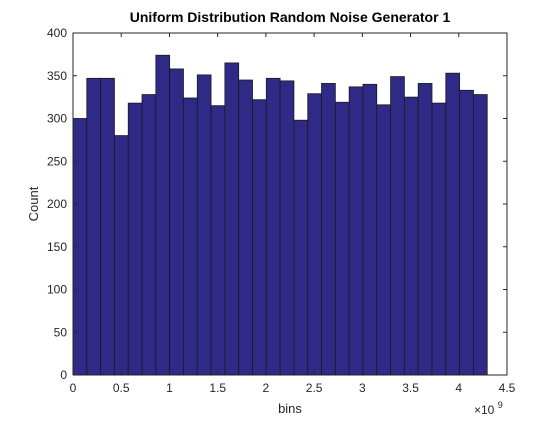  Describe the element at coordinates (73, 388) in the screenshot. I see `x-tick-label: 0` at that location.